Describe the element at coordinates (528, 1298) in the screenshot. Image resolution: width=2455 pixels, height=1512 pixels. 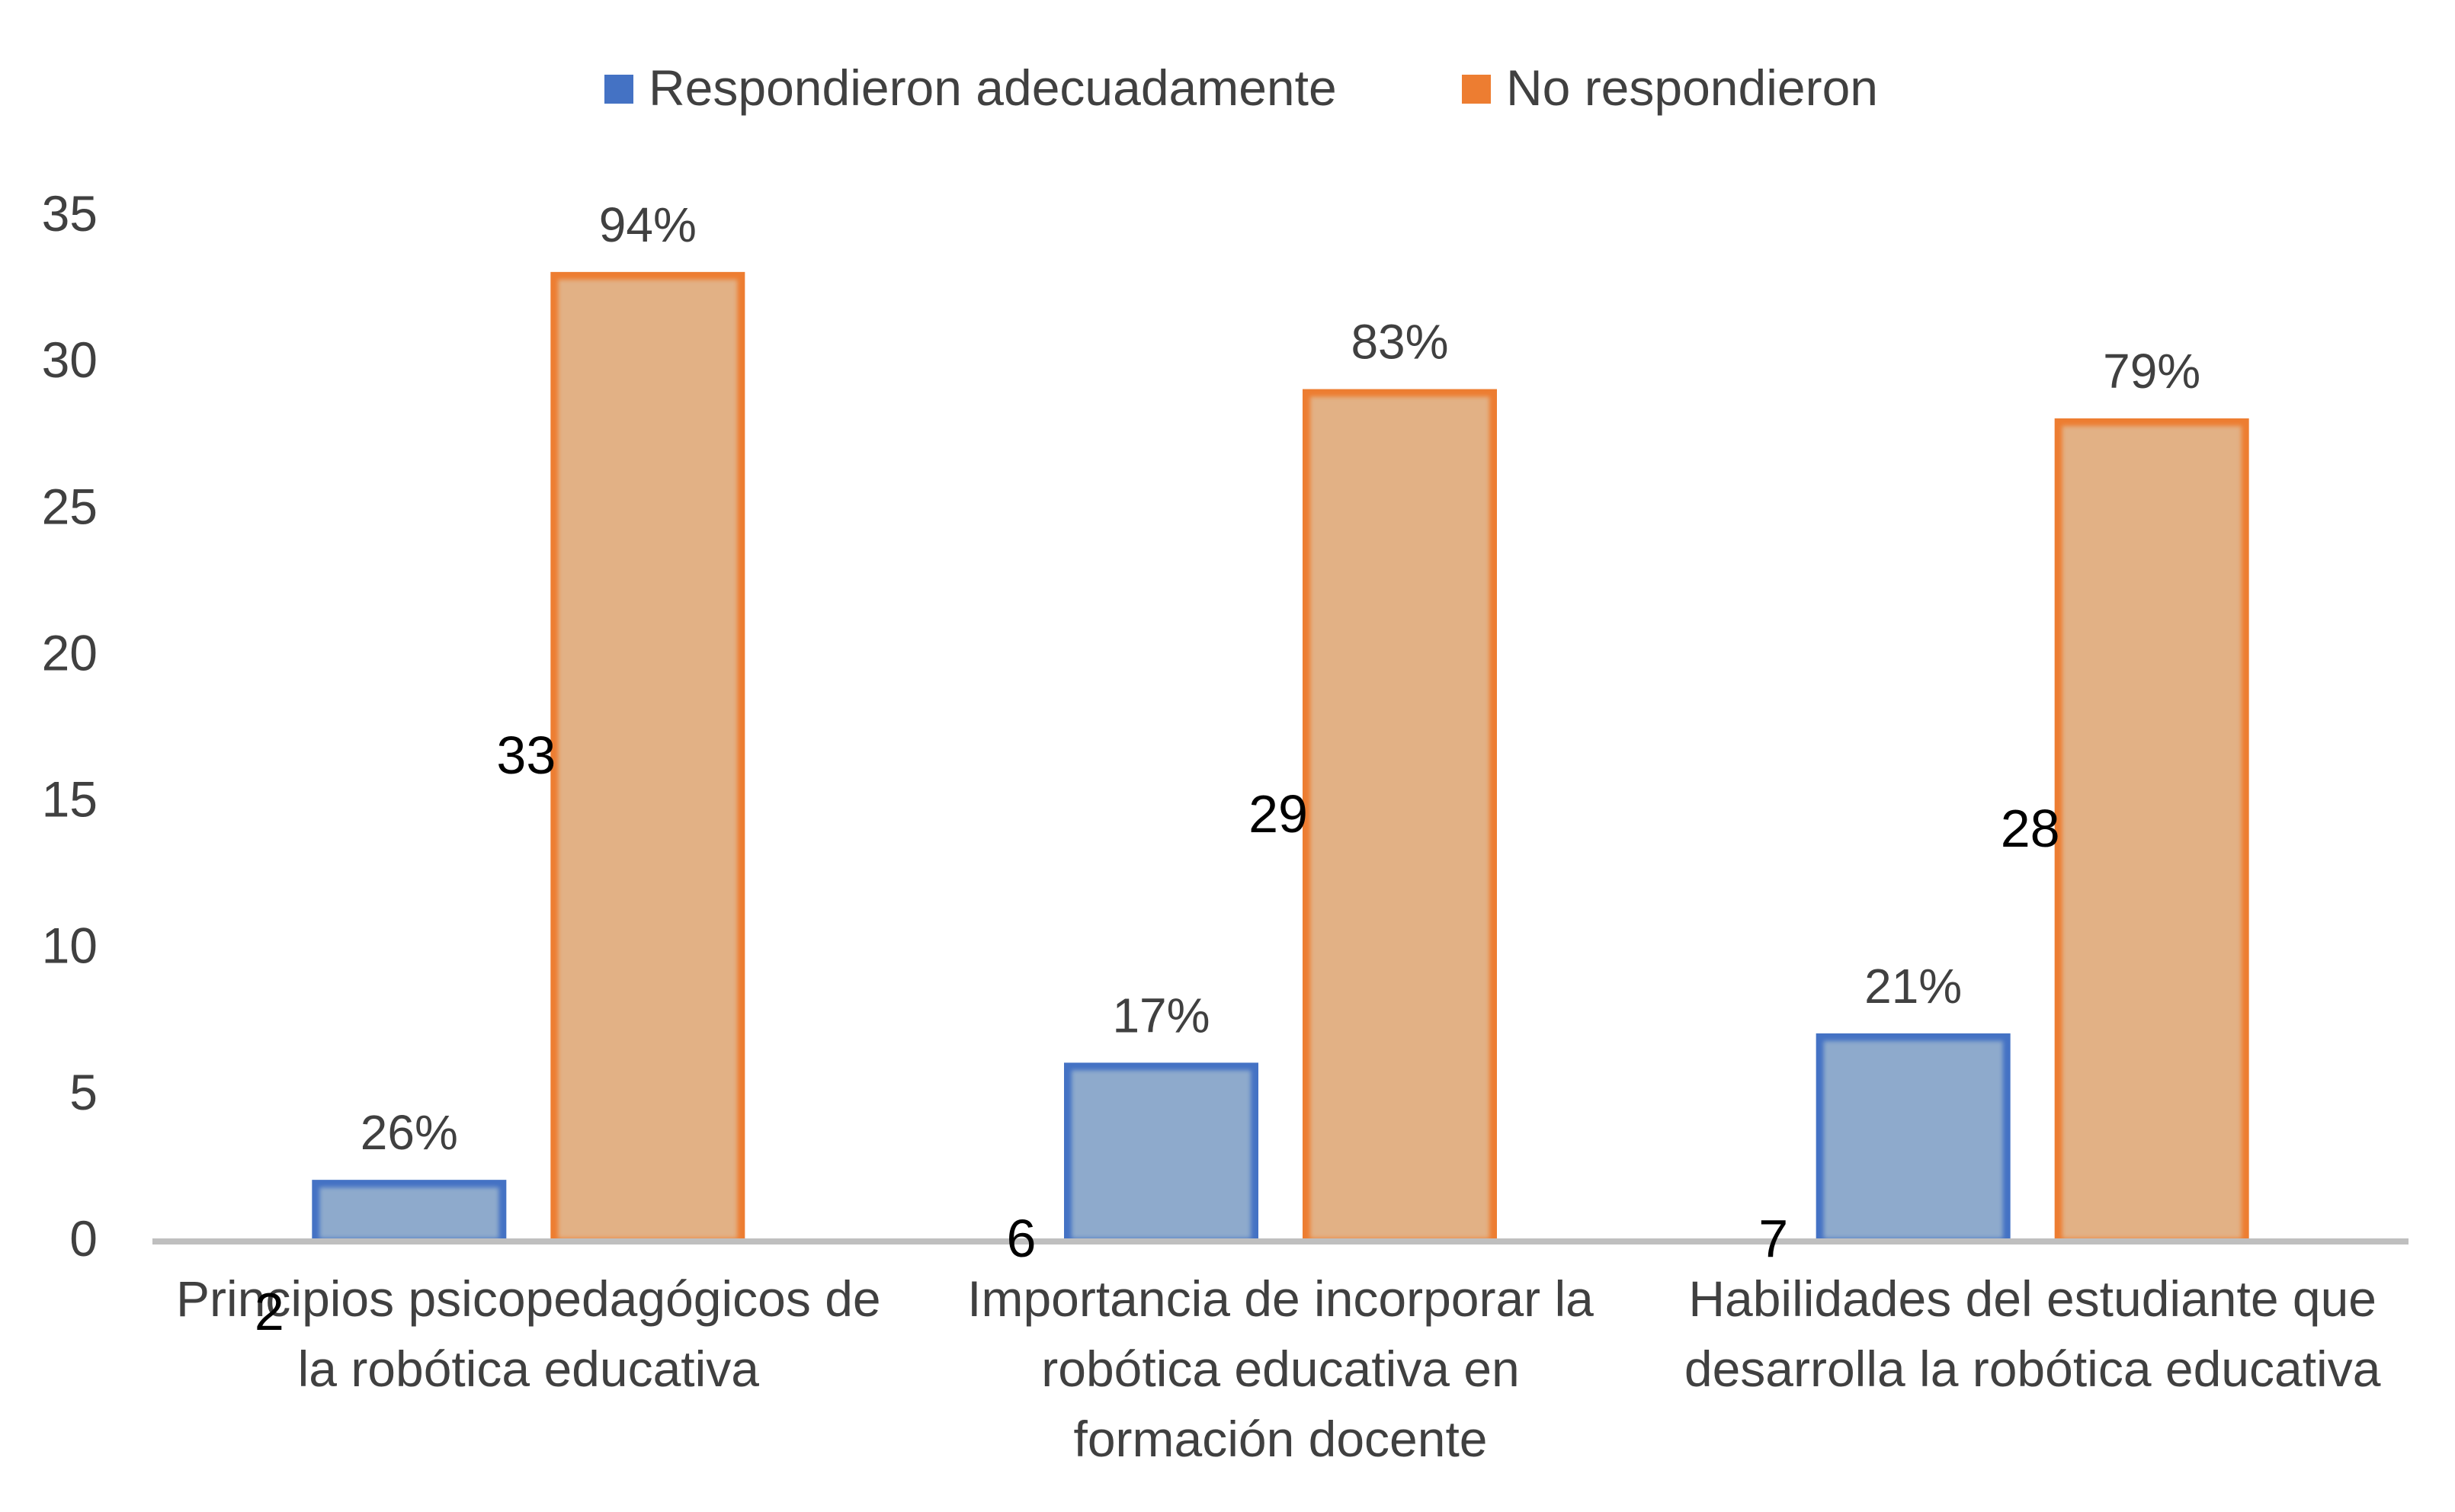
I see `x-category-label-line: Principios psicopedagógicos de` at that location.